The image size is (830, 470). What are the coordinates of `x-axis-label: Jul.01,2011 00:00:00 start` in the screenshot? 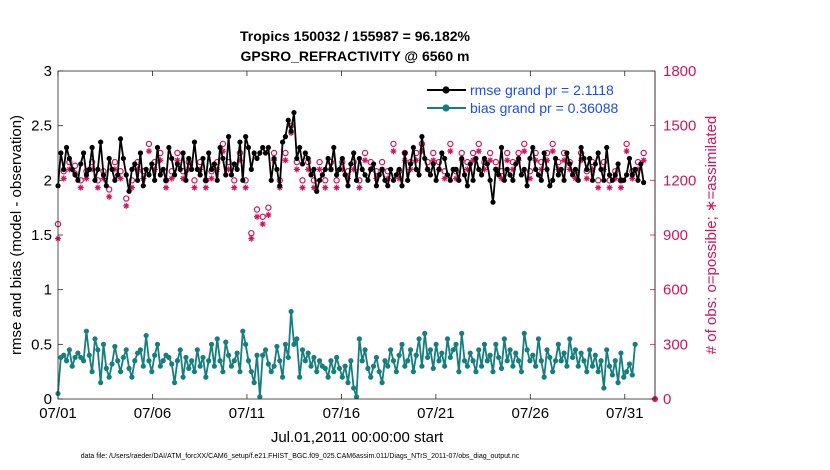 It's located at (357, 437).